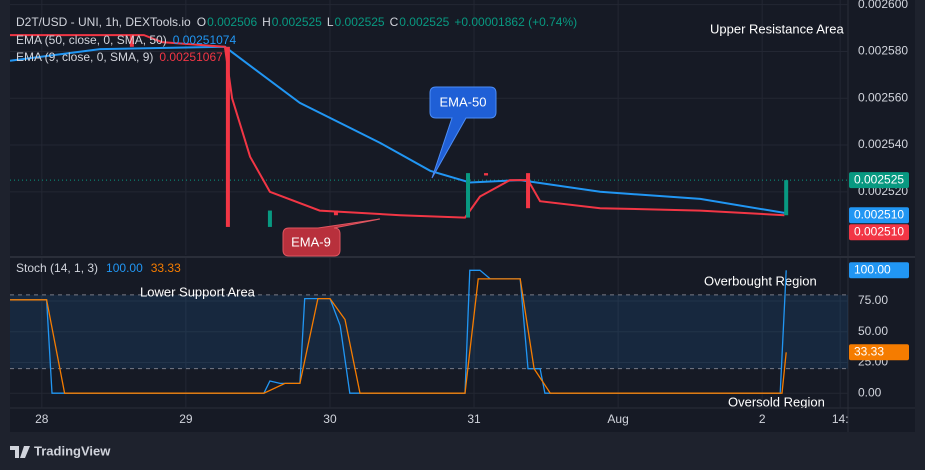 The image size is (925, 470). I want to click on x-tick-label: 31, so click(474, 419).